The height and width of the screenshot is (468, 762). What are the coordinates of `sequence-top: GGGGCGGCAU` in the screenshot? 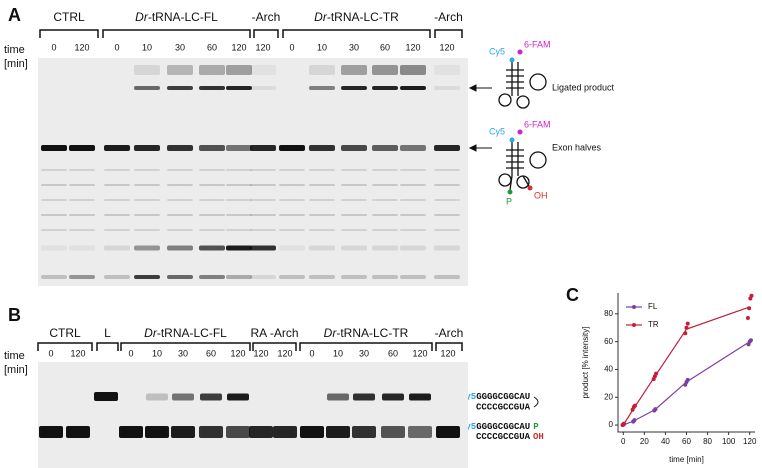 It's located at (503, 397).